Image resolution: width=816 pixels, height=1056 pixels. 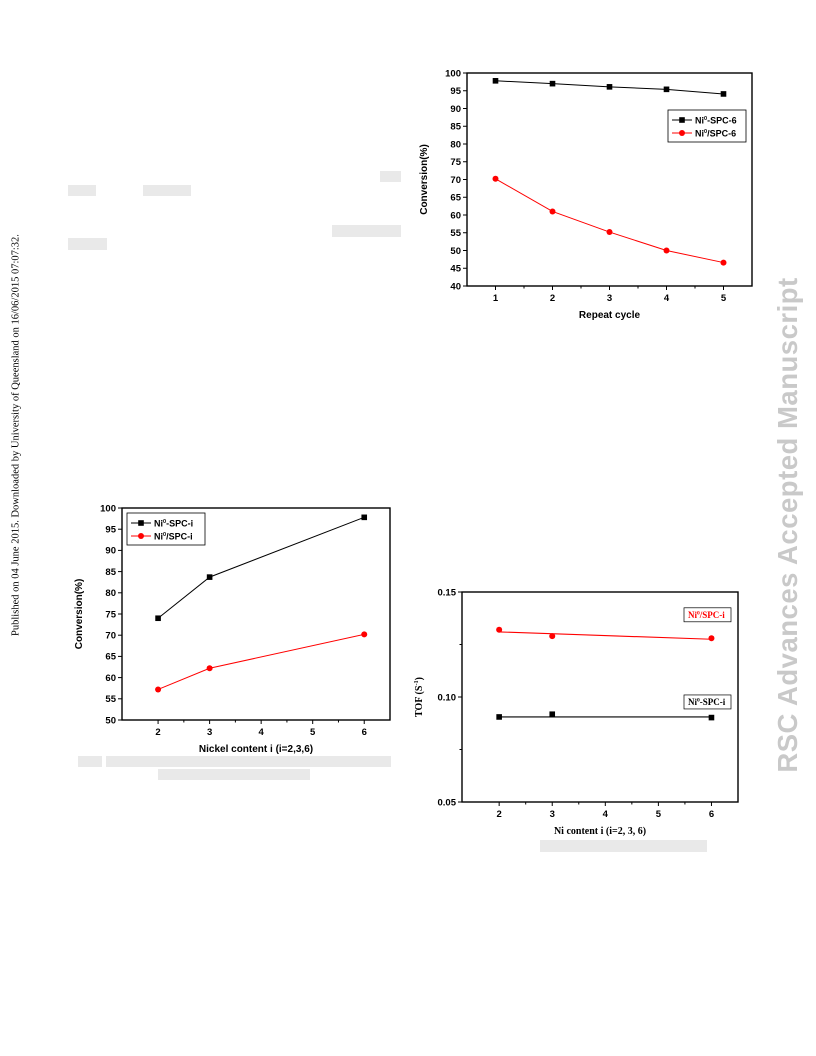 I want to click on series-tag: Ni0-SPC-i, so click(x=707, y=702).